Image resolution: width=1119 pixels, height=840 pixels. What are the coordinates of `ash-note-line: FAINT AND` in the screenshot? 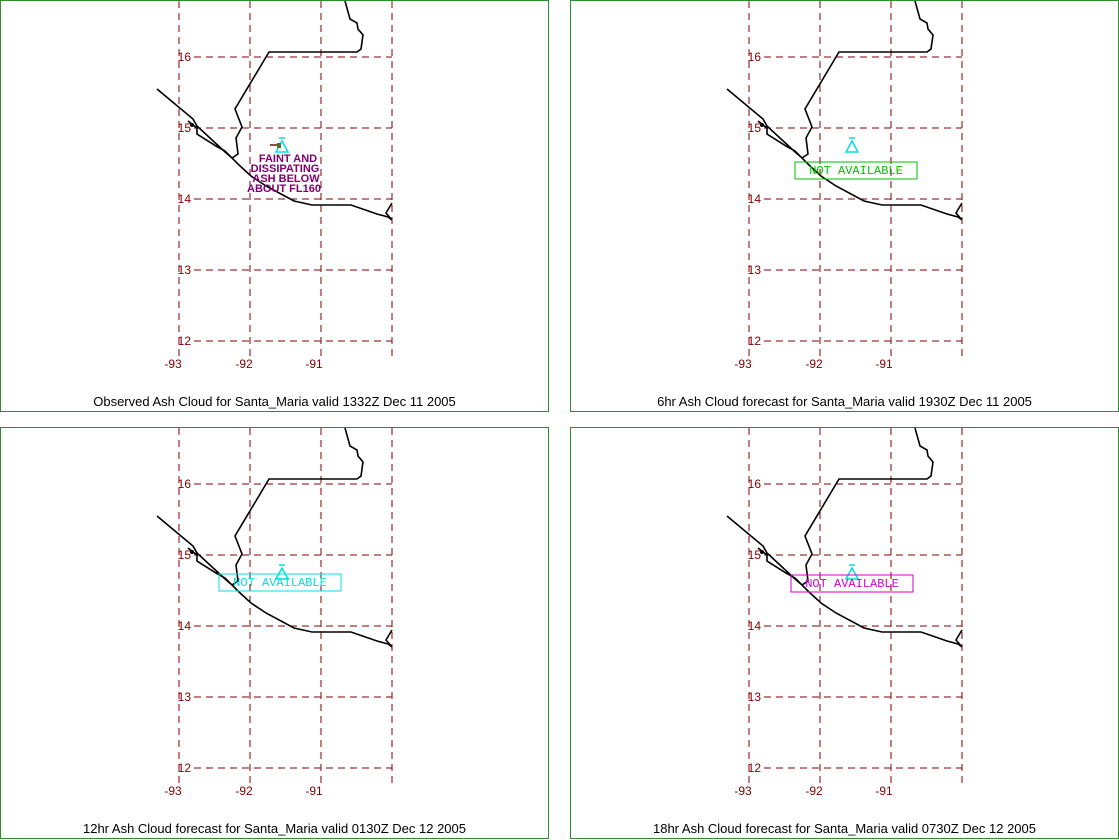 It's located at (288, 159).